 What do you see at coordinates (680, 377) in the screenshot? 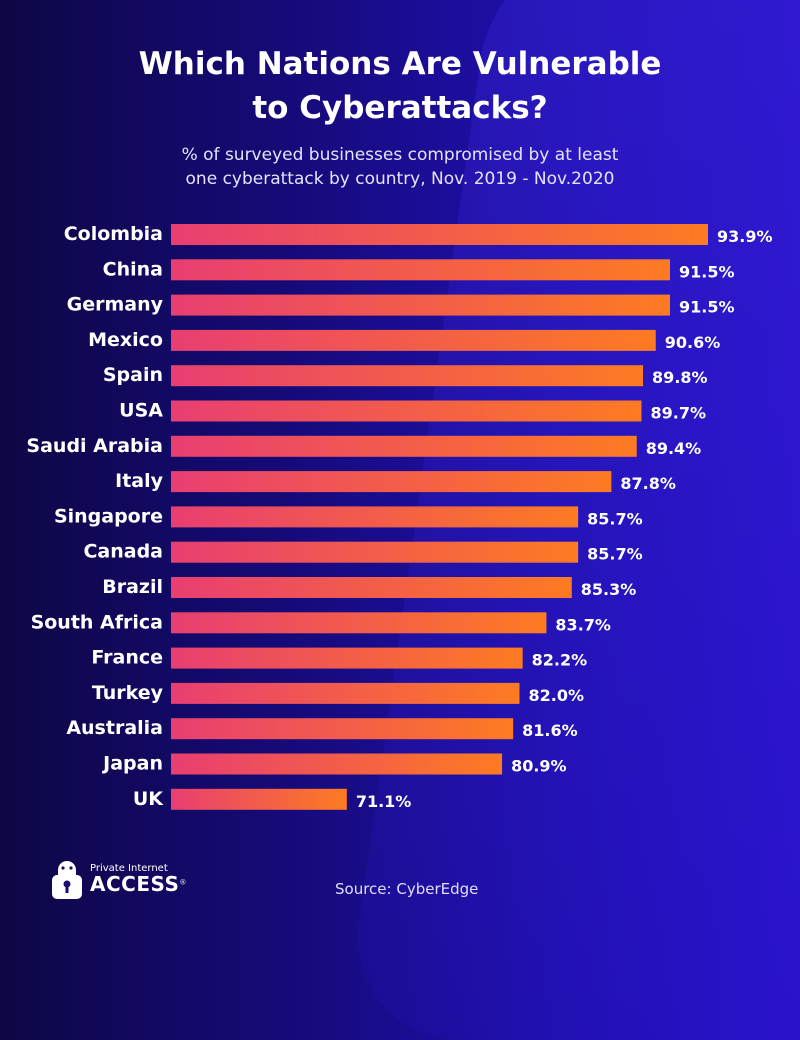
I see `value-label: 89.8%` at bounding box center [680, 377].